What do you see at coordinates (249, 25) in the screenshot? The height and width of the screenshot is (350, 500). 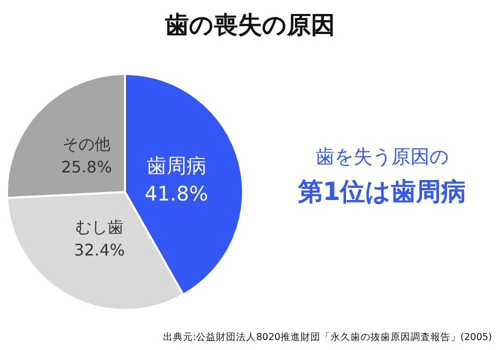 I see `chart-title: 歯の喪失の原因` at bounding box center [249, 25].